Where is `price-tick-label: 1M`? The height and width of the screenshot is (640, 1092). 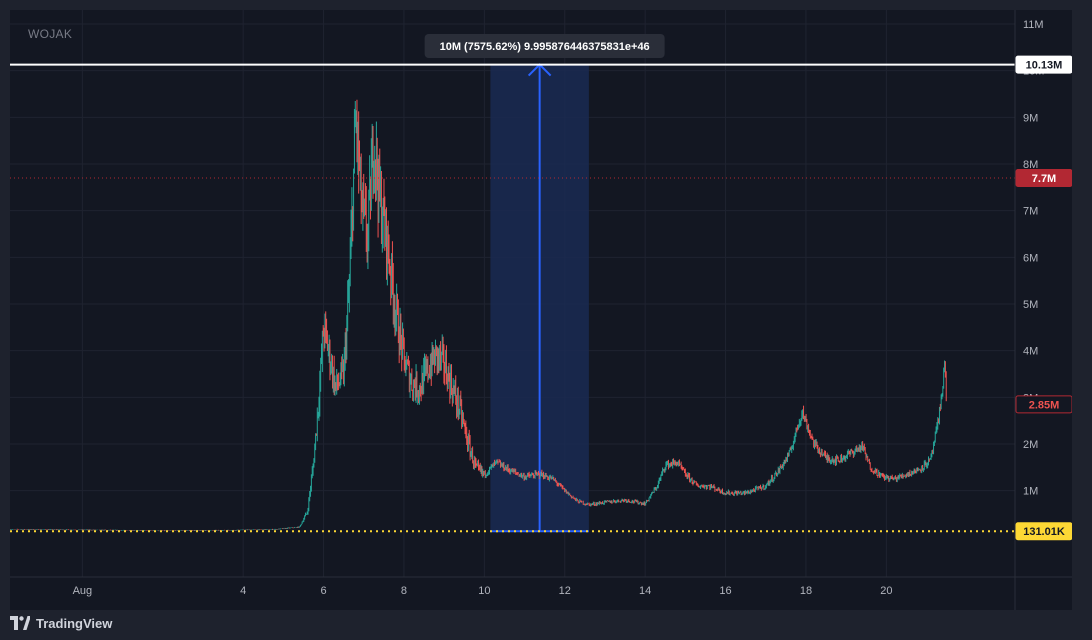 price-tick-label: 1M is located at coordinates (1030, 492).